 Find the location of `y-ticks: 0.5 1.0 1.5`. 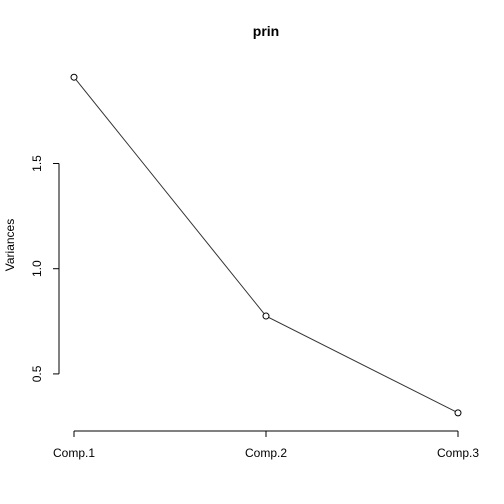

y-ticks: 0.5 1.0 1.5 is located at coordinates (44, 268).